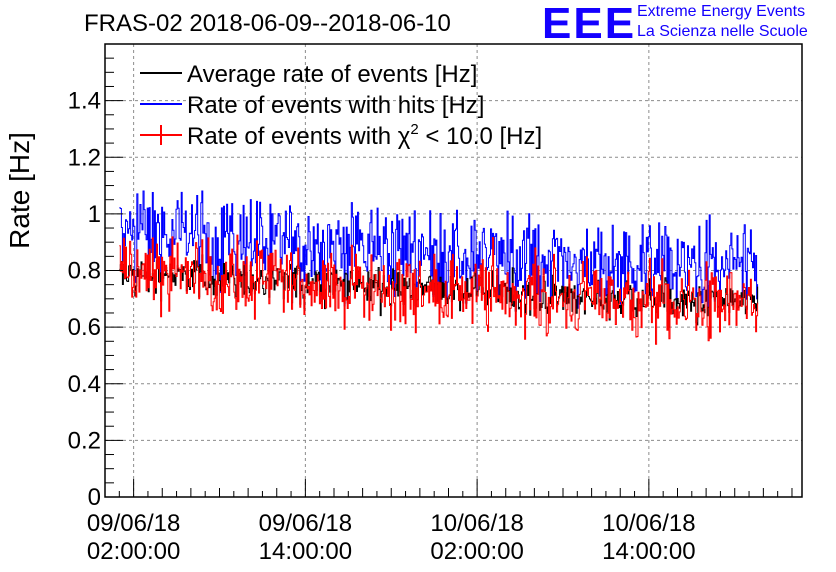 The width and height of the screenshot is (836, 572). What do you see at coordinates (84, 440) in the screenshot?
I see `y-tick-label: 0.2` at bounding box center [84, 440].